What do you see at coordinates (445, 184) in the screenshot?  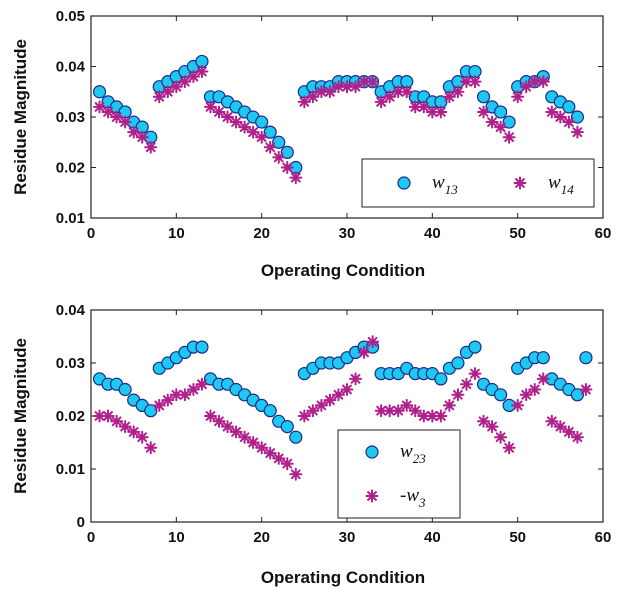 I see `legend-label: w13` at bounding box center [445, 184].